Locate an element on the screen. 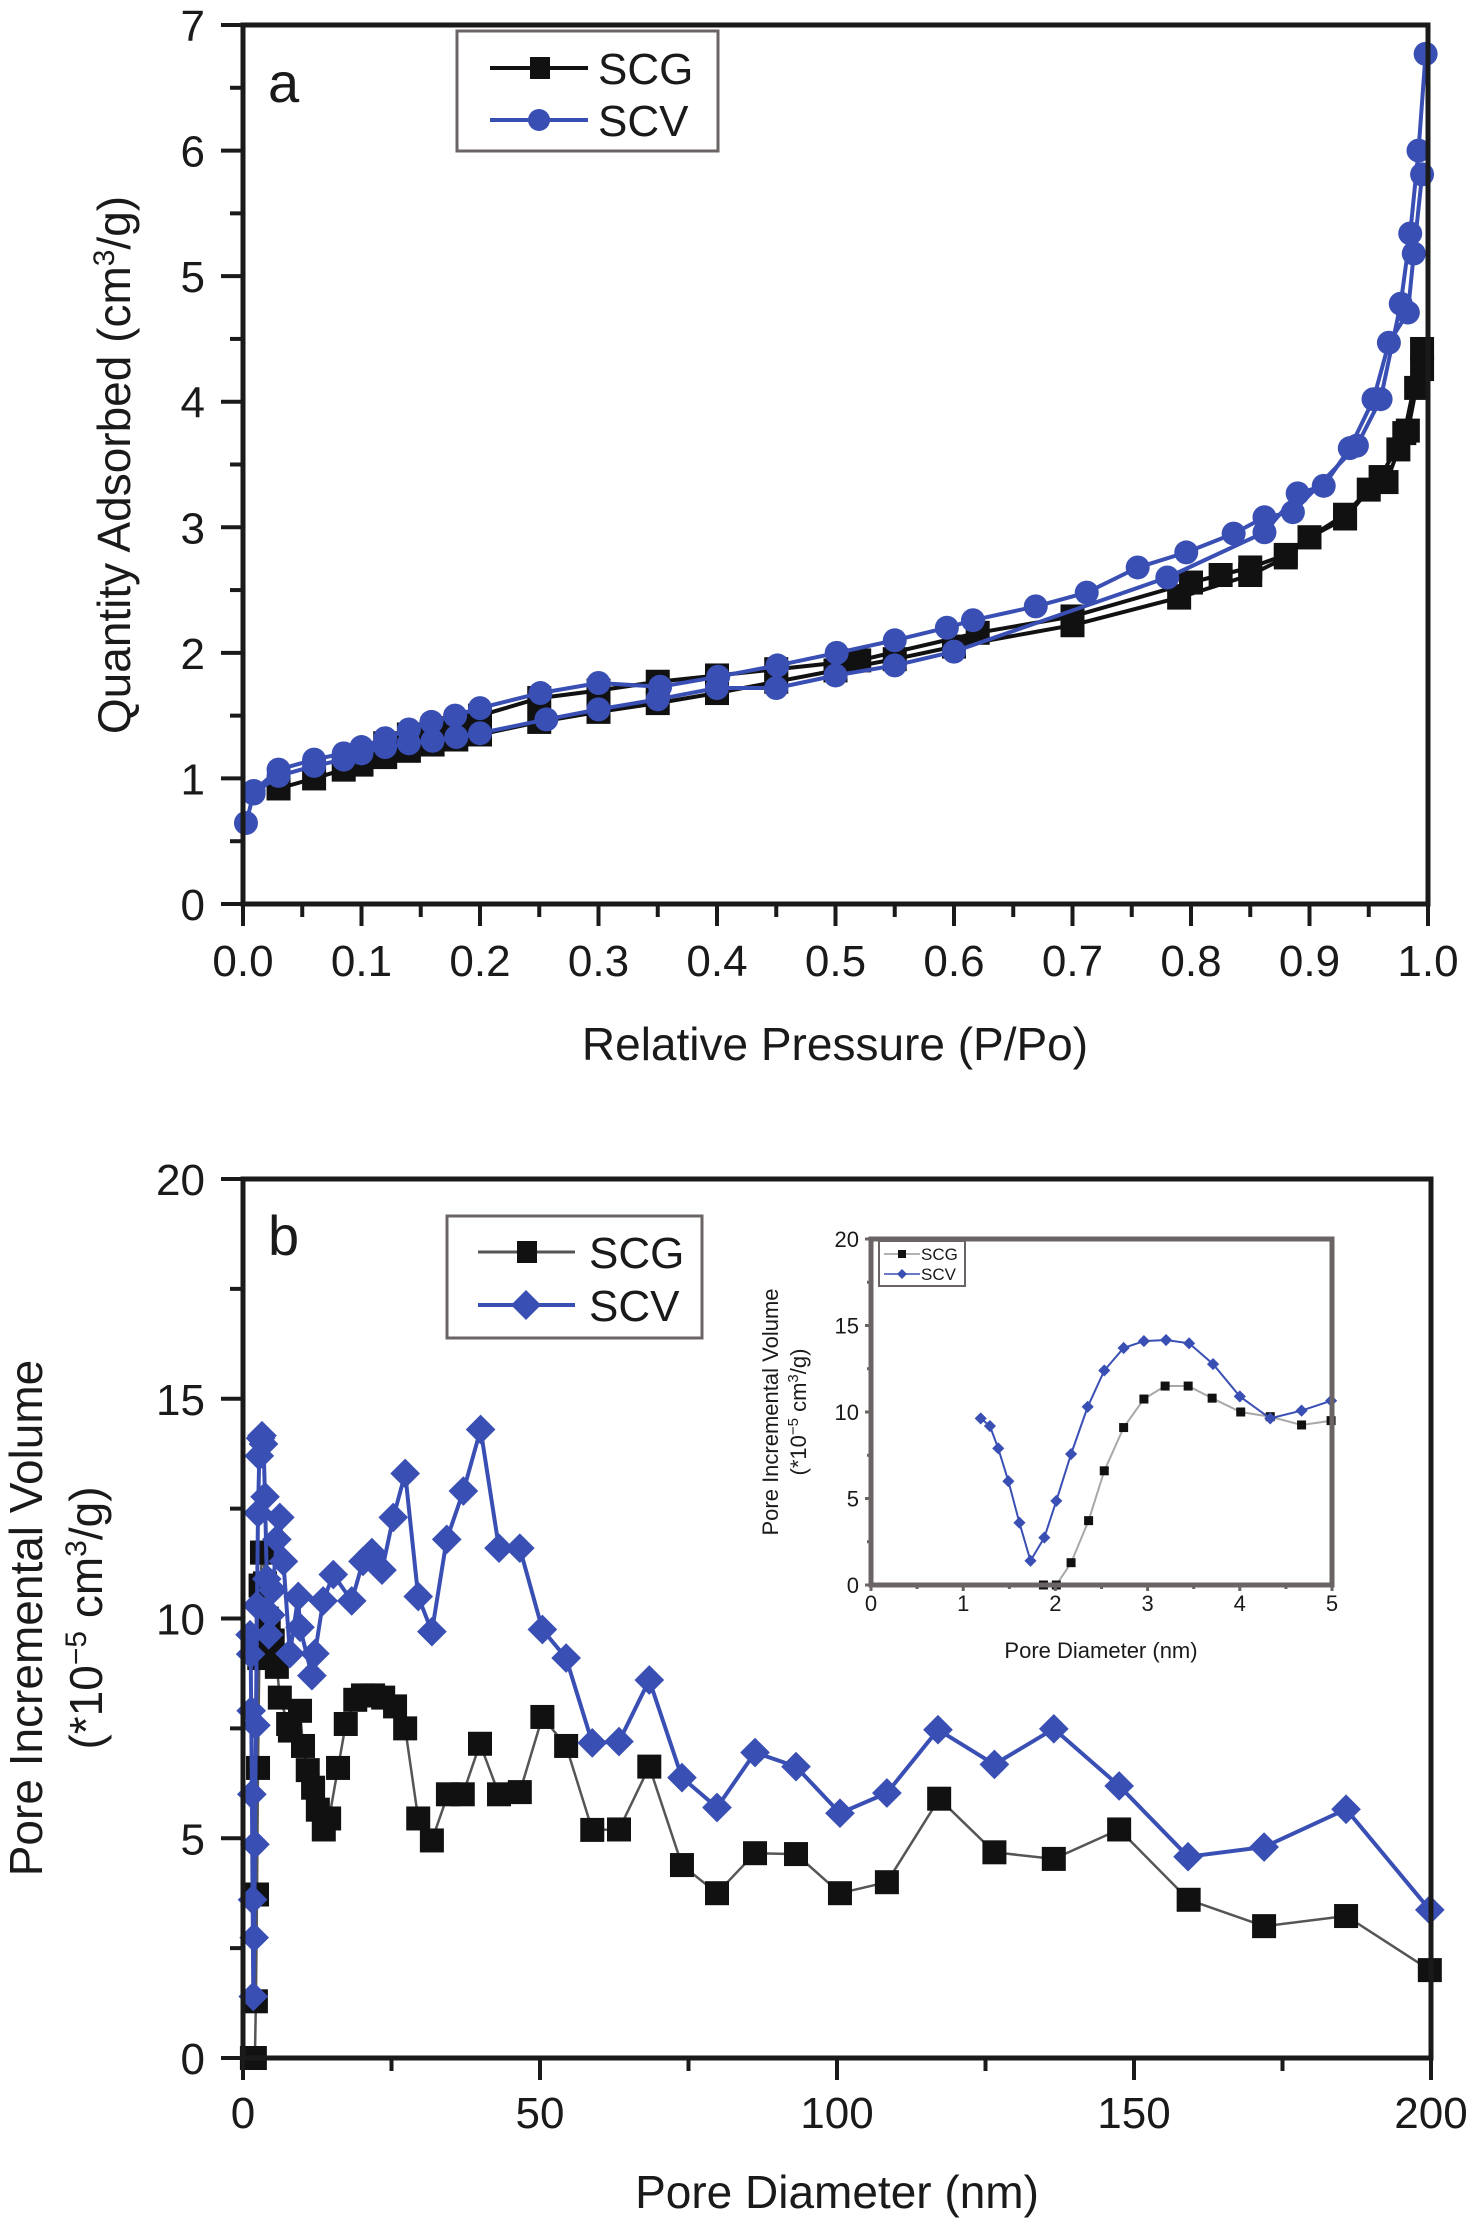 Image resolution: width=1476 pixels, height=2230 pixels. y-tick-label: 1 is located at coordinates (193, 779).